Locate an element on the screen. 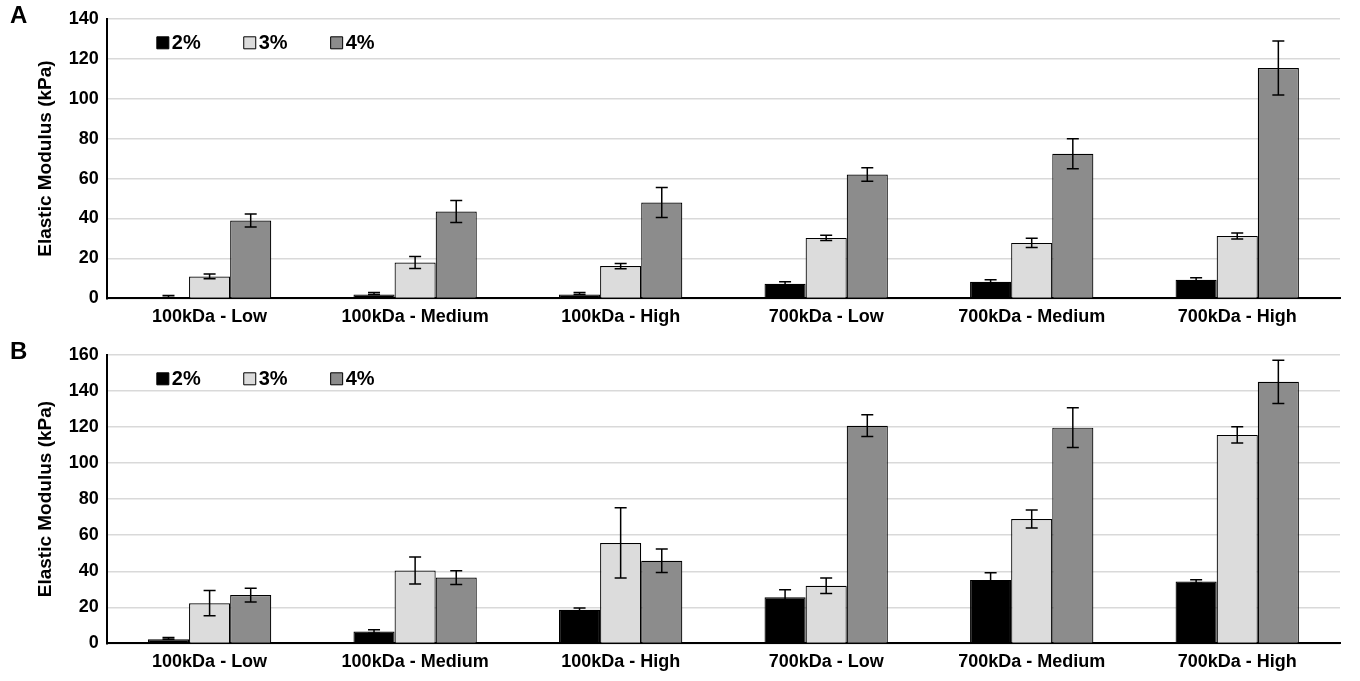  chart-title: A is located at coordinates (19, 14).